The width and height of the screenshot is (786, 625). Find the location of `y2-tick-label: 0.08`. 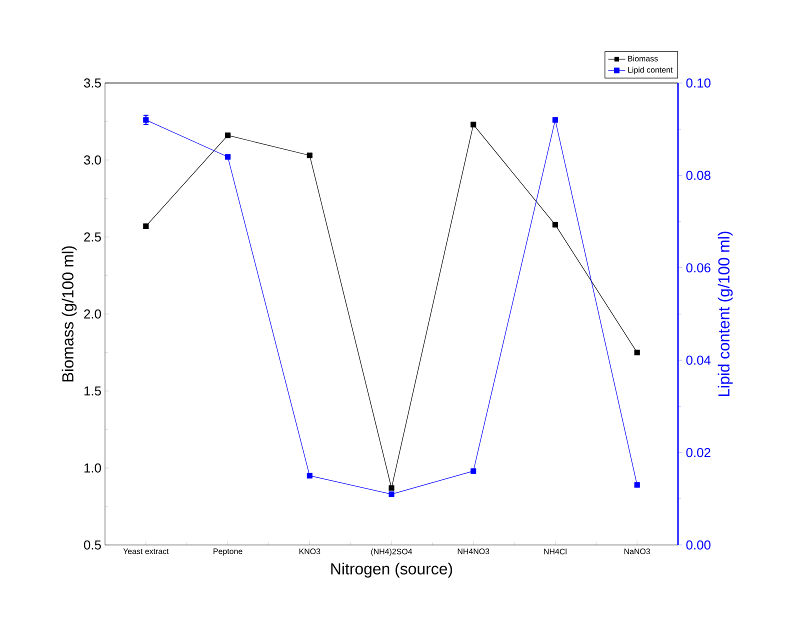

y2-tick-label: 0.08 is located at coordinates (698, 175).